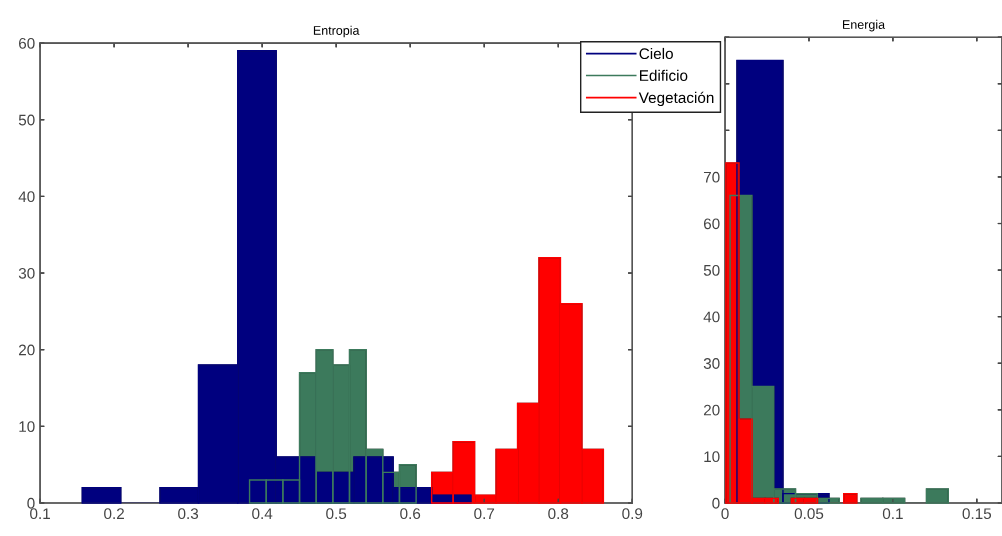 The height and width of the screenshot is (536, 1002). What do you see at coordinates (262, 514) in the screenshot?
I see `x-tick-label: 0.4` at bounding box center [262, 514].